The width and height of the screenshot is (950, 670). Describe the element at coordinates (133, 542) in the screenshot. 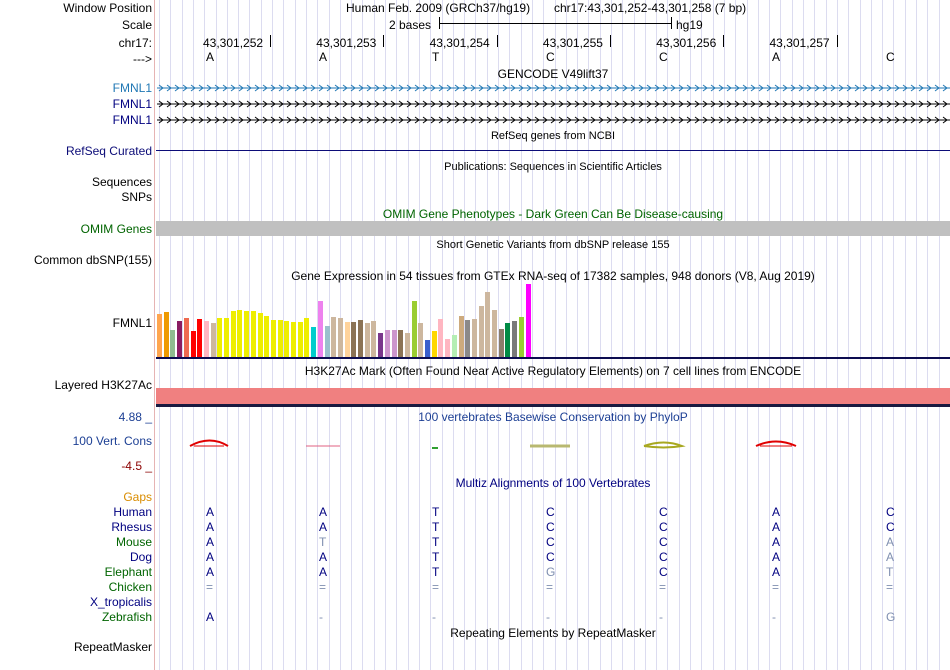

I see `species-label: Mouse` at that location.